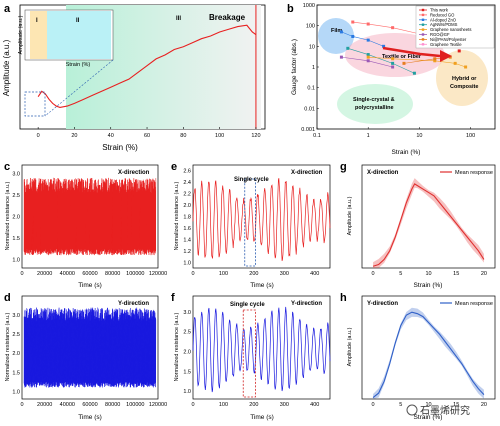 The image size is (500, 426). I want to click on single-label-2: polycrystalline, so click(374, 108).